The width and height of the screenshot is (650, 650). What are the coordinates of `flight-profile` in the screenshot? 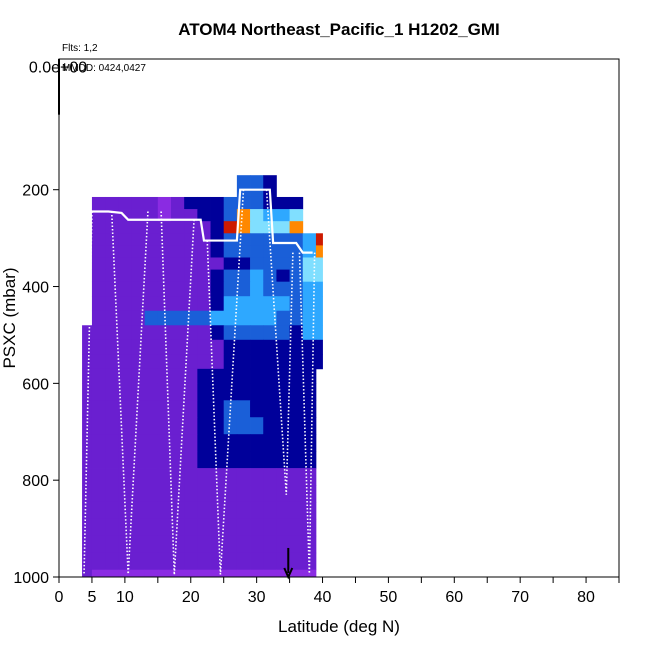 It's located at (304, 413).